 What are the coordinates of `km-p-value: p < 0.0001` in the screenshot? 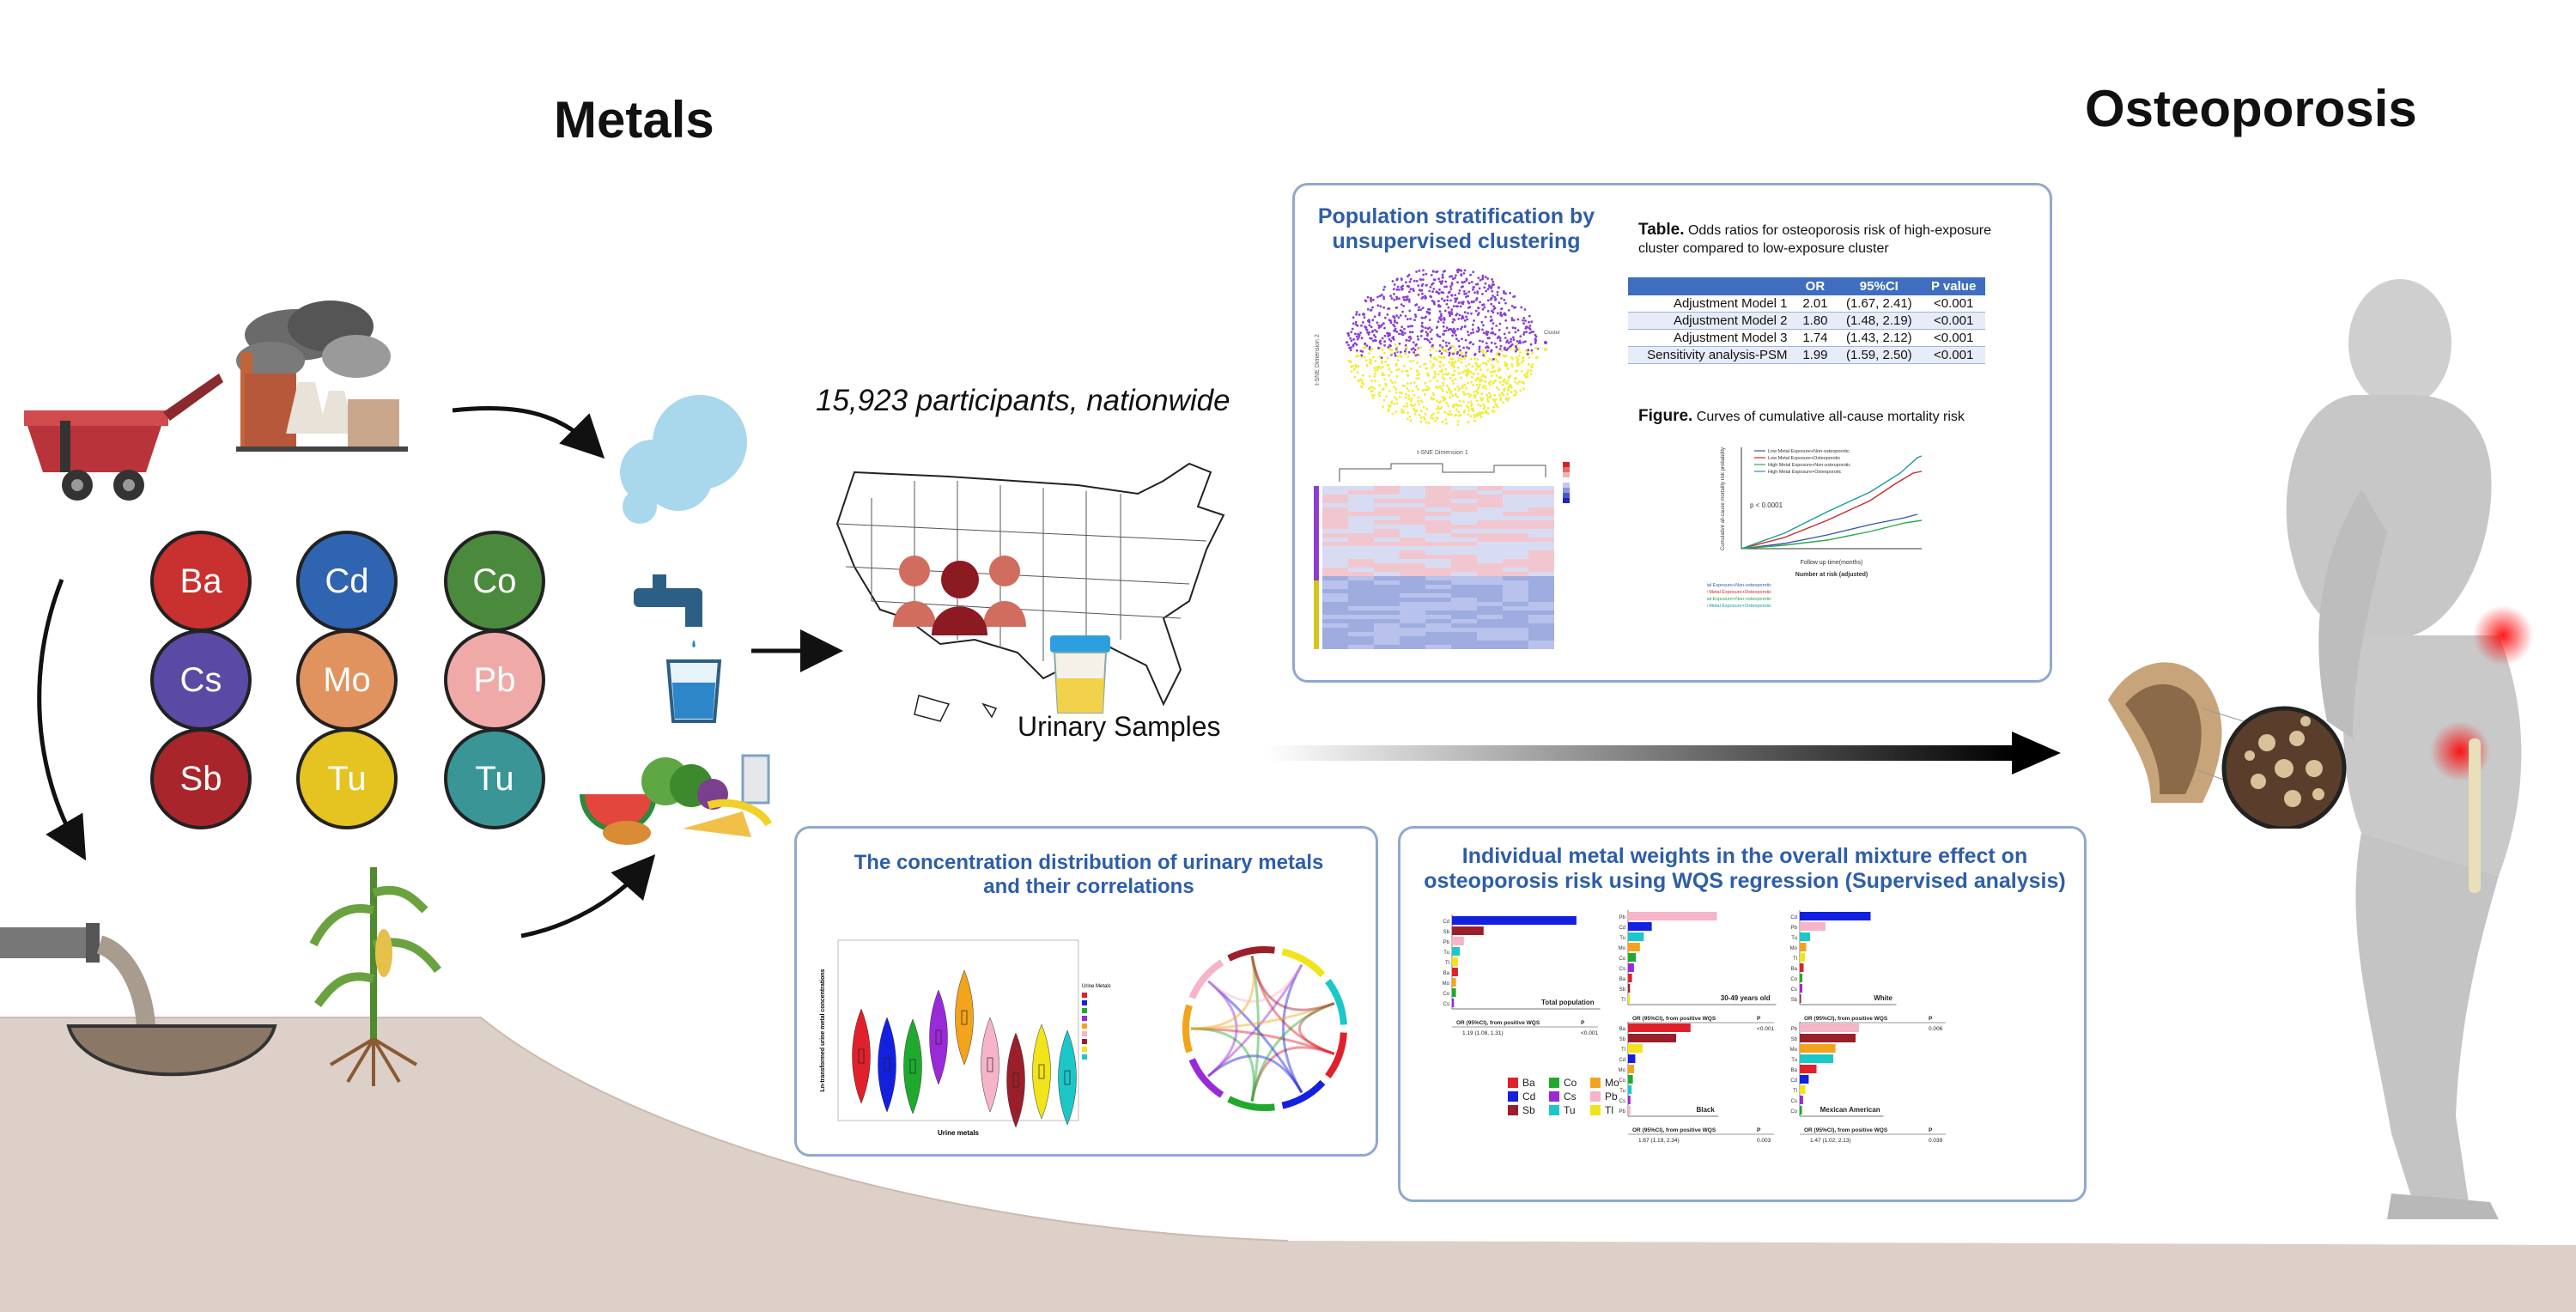 It's located at (1767, 505).